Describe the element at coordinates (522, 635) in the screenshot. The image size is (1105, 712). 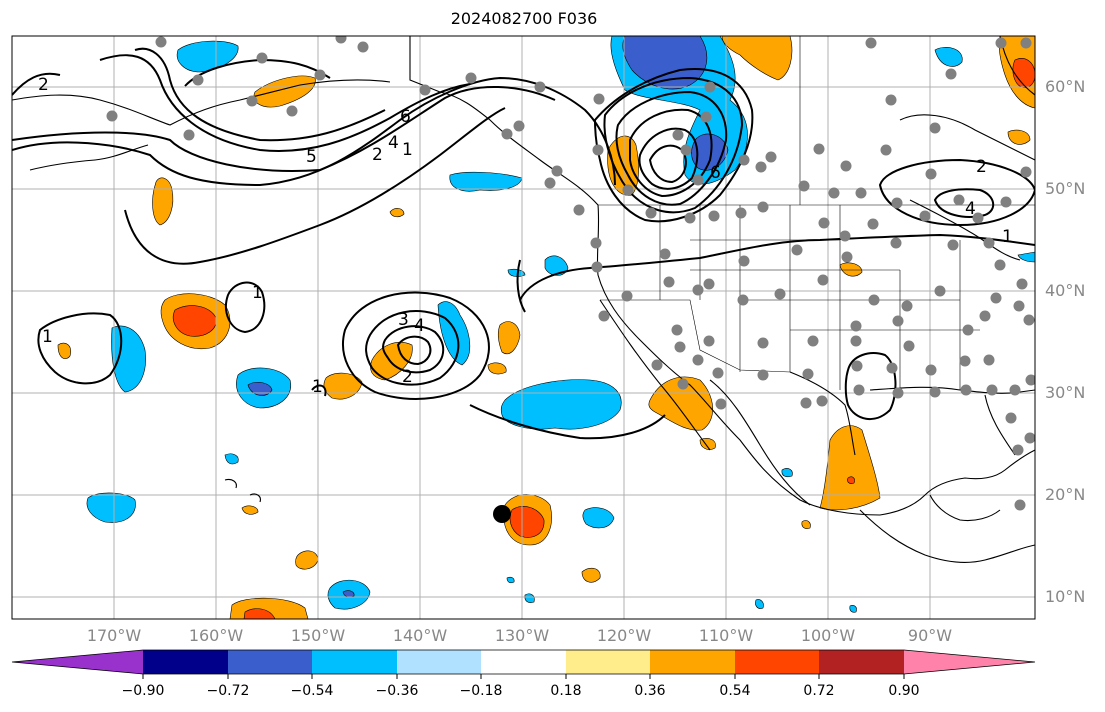
I see `longitude-label: 130°W` at that location.